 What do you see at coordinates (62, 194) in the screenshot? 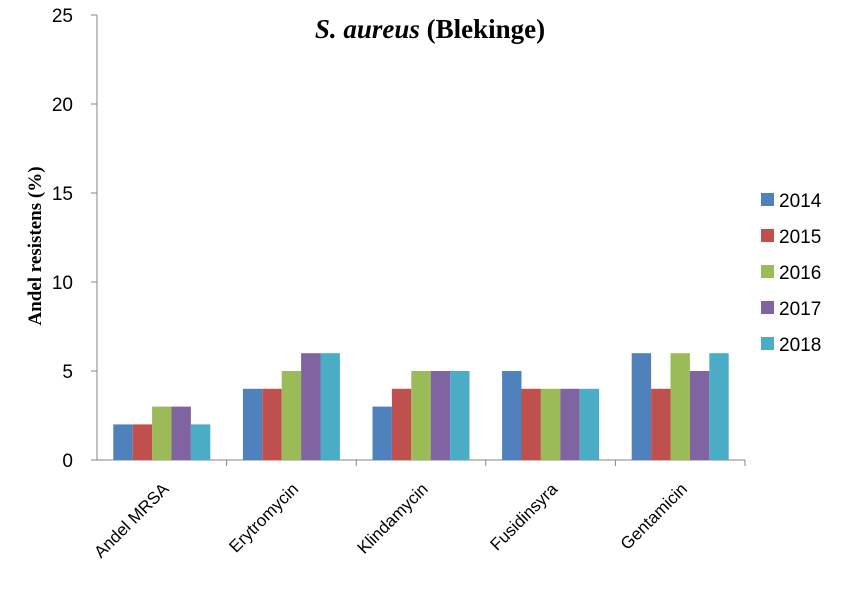
I see `y-tick-label: 15` at bounding box center [62, 194].